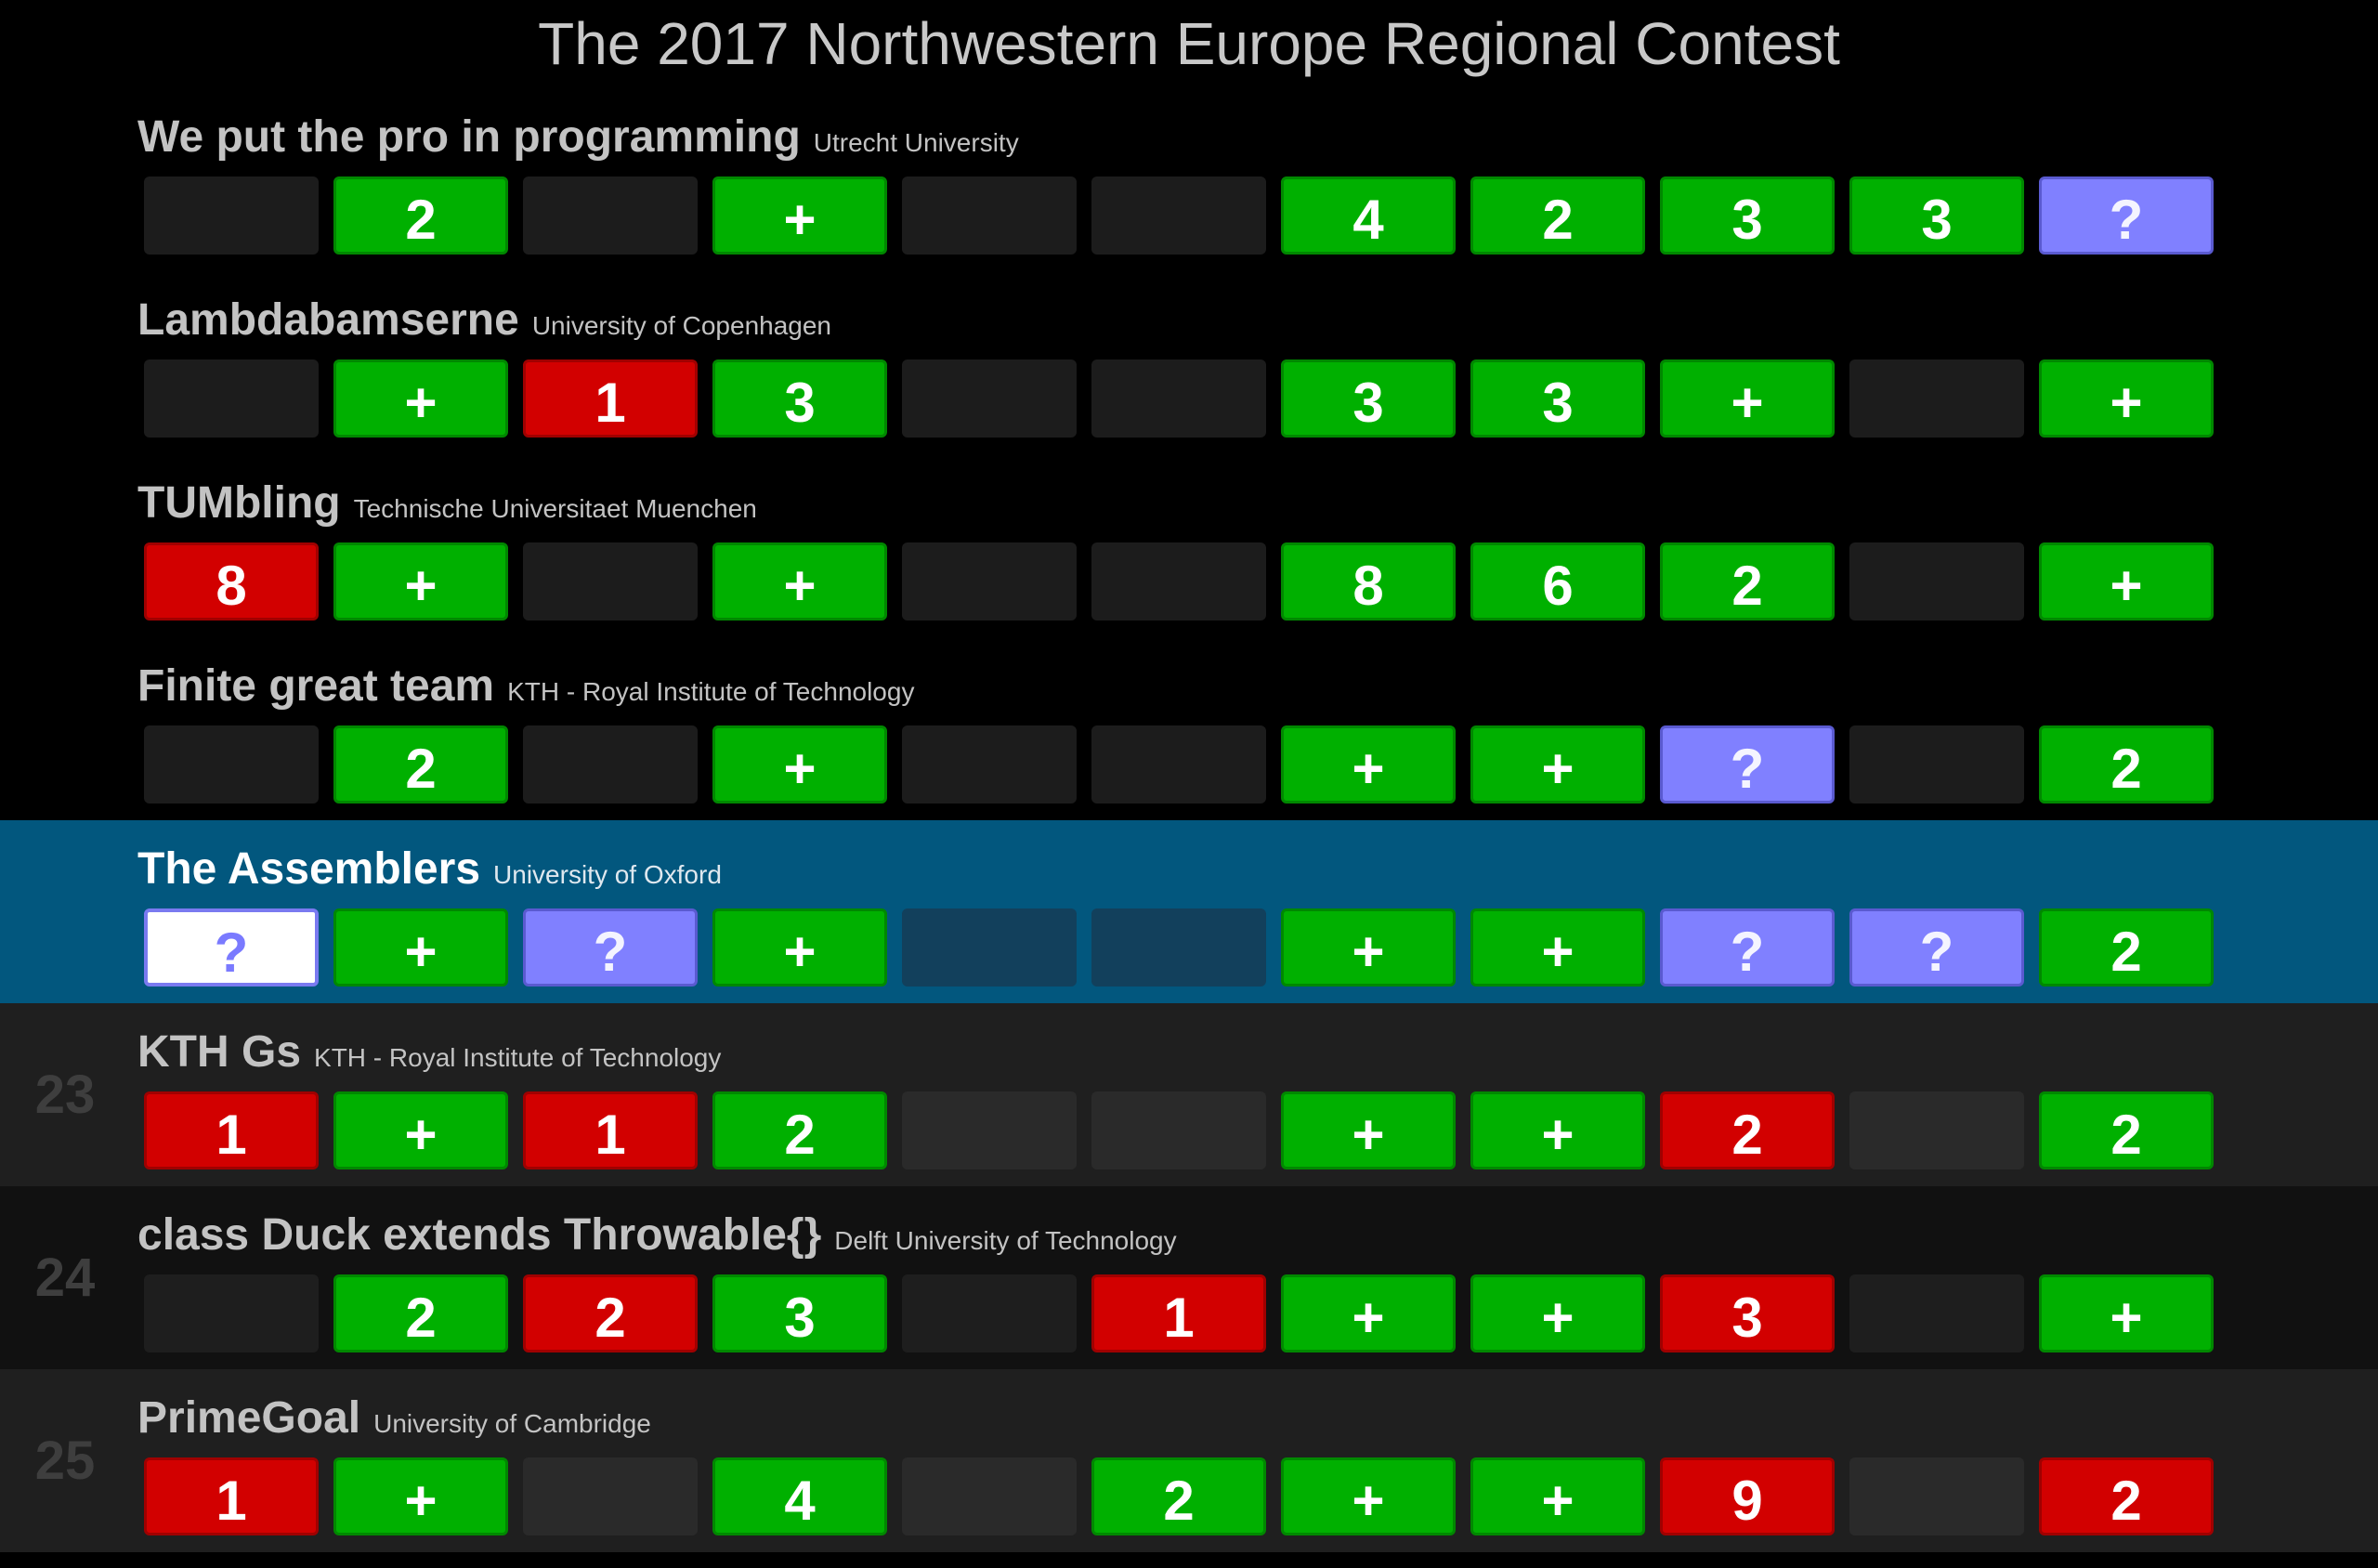  Describe the element at coordinates (1747, 1313) in the screenshot. I see `problem-cell-failed: 3` at that location.